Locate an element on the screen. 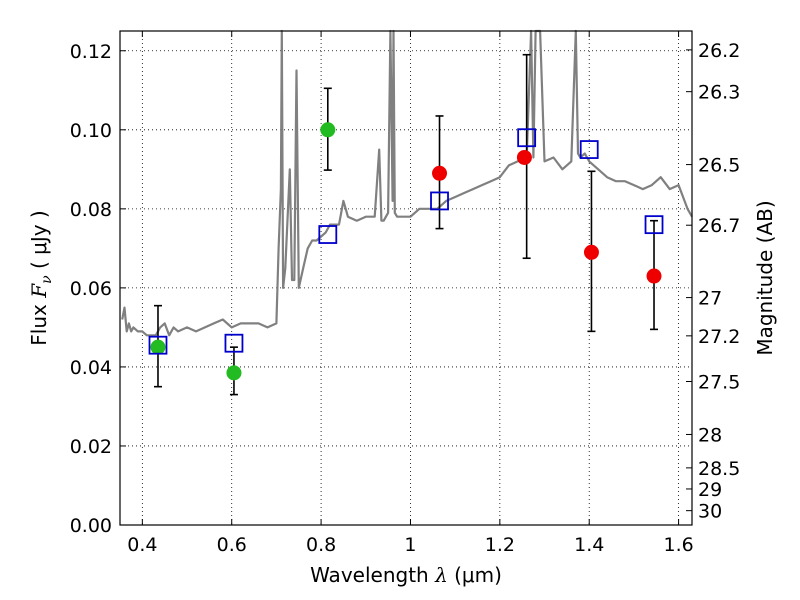  y-tick-label: 0.08 is located at coordinates (91, 210).